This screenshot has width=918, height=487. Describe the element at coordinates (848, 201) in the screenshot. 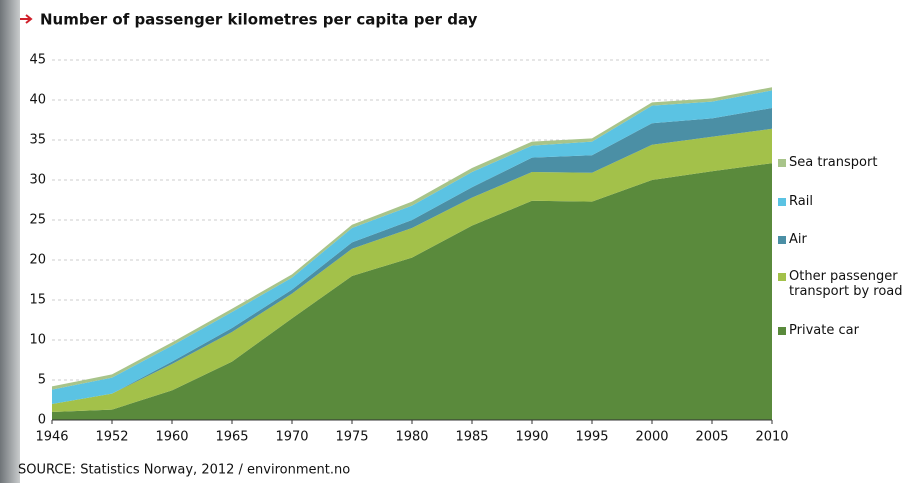

I see `legend-item: Rail` at that location.